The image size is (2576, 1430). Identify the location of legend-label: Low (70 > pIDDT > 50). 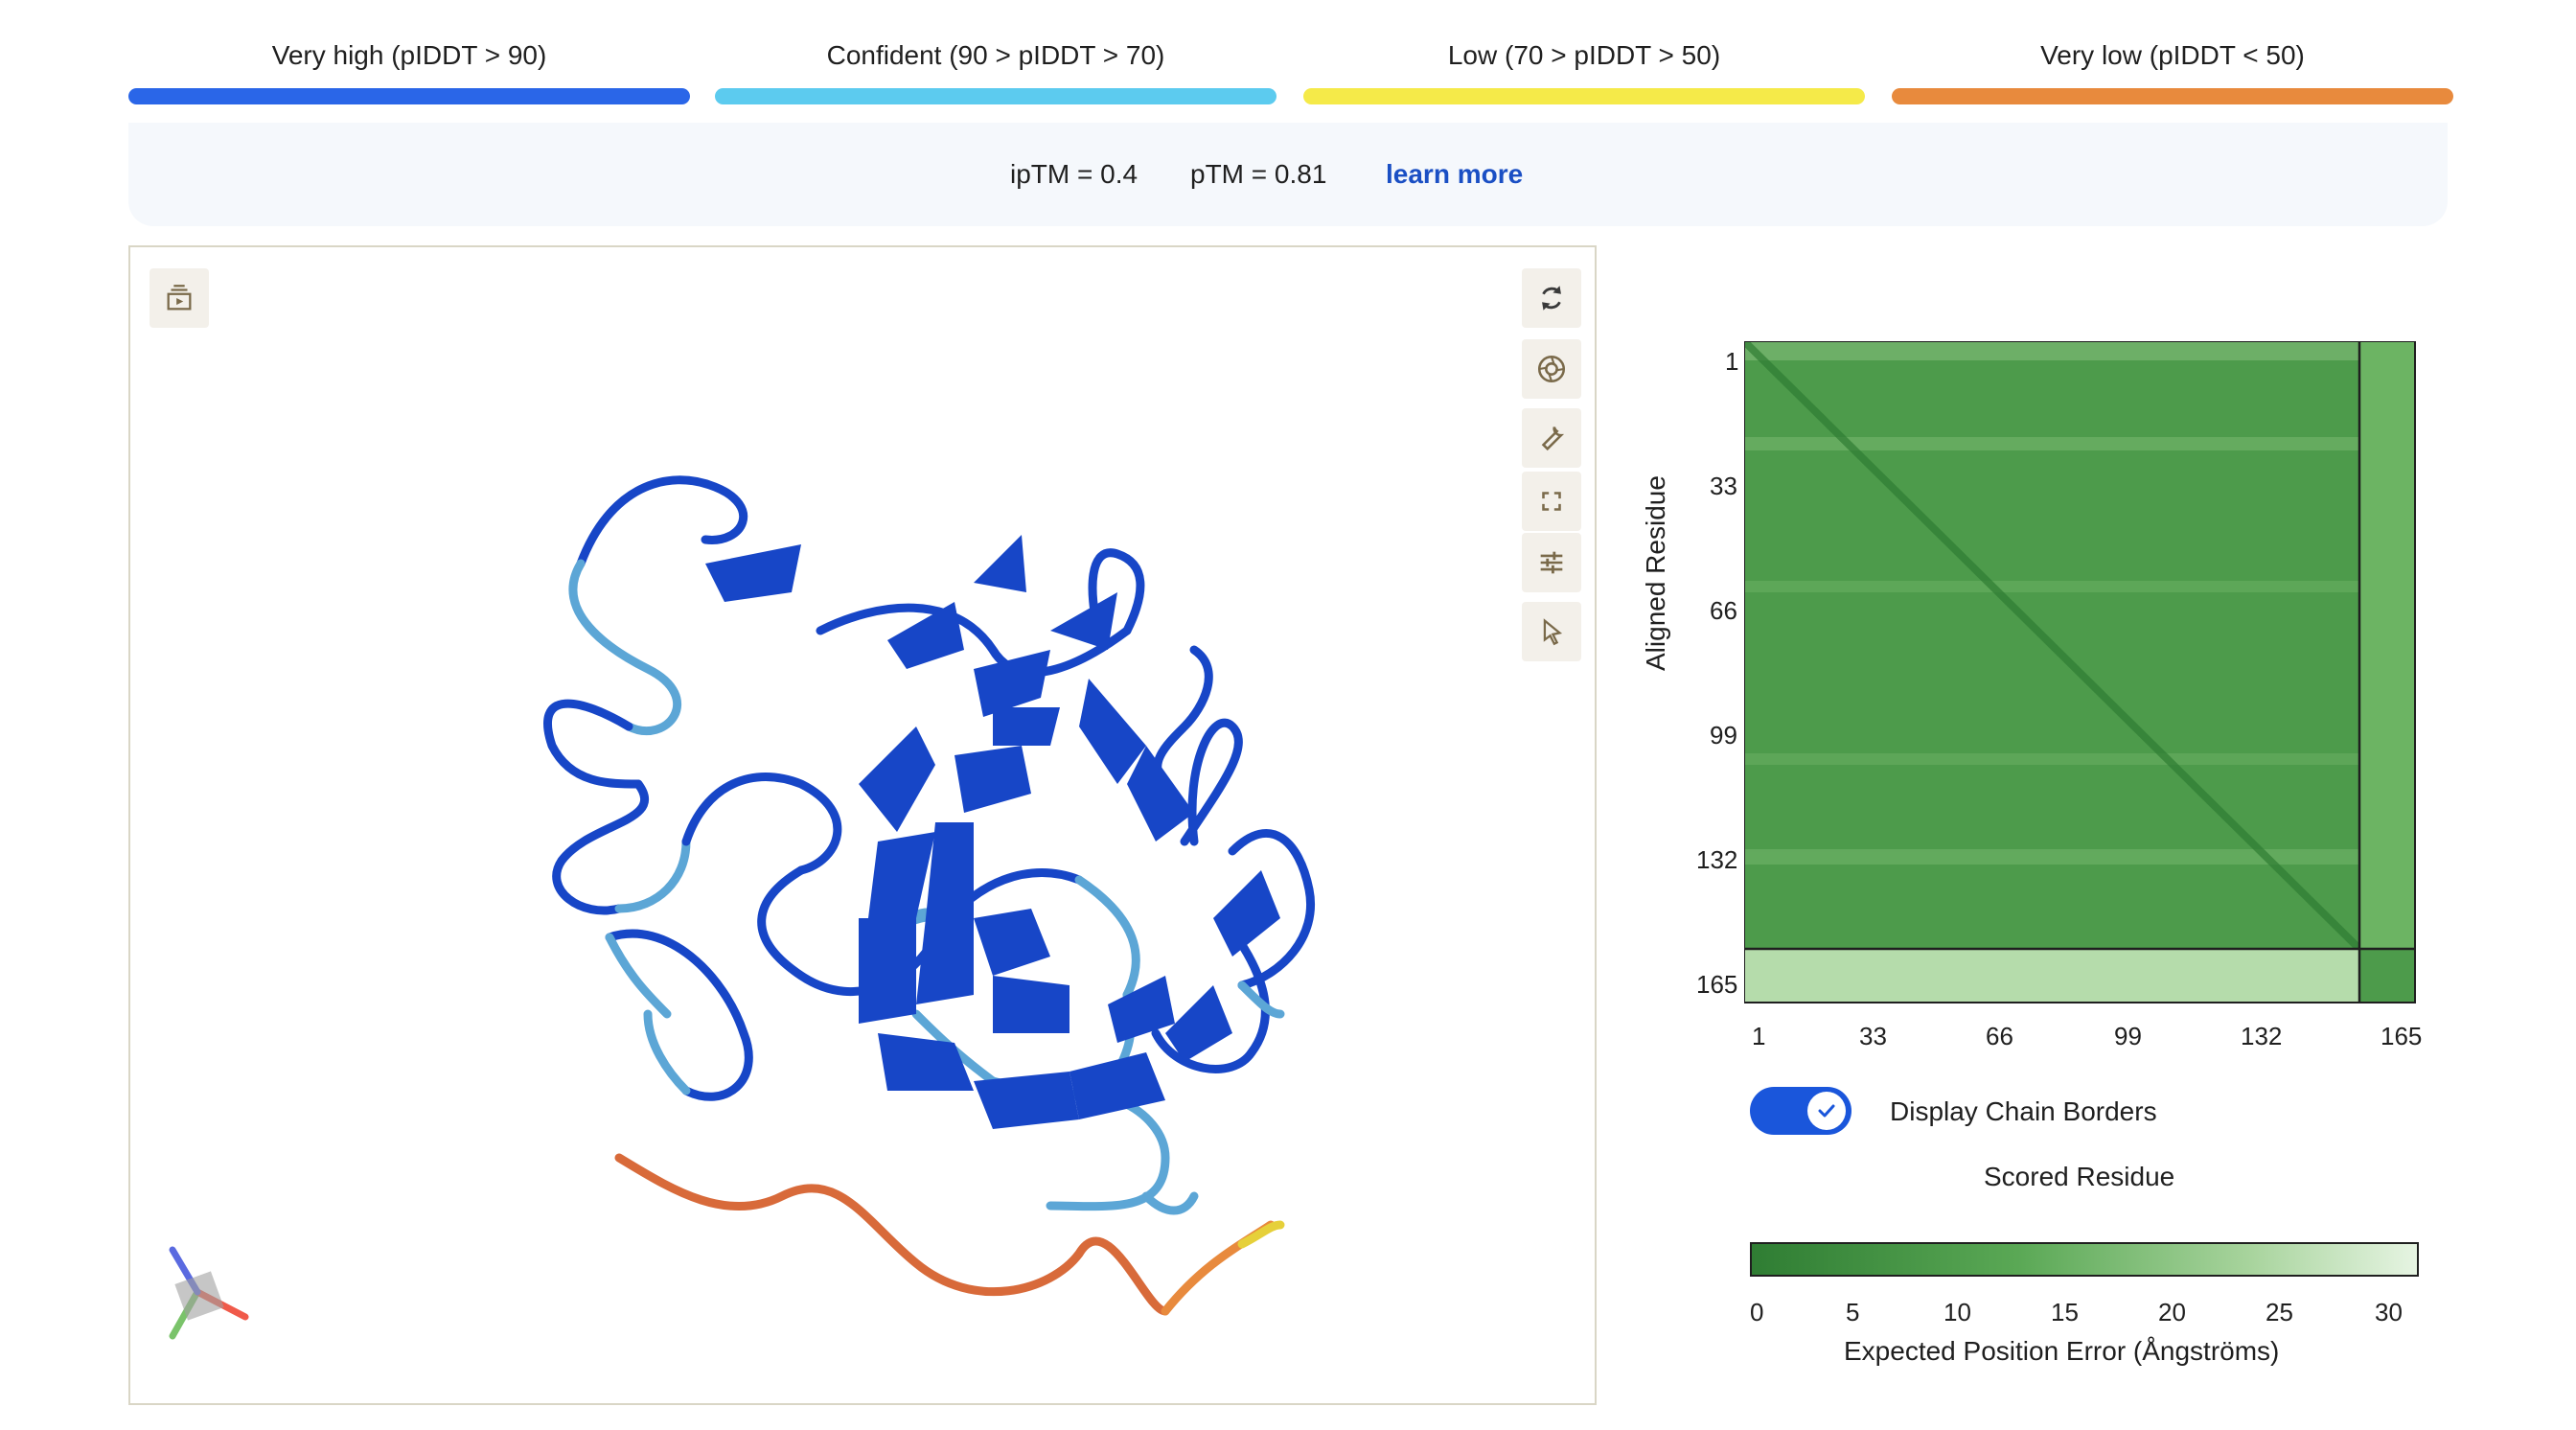
(1584, 55).